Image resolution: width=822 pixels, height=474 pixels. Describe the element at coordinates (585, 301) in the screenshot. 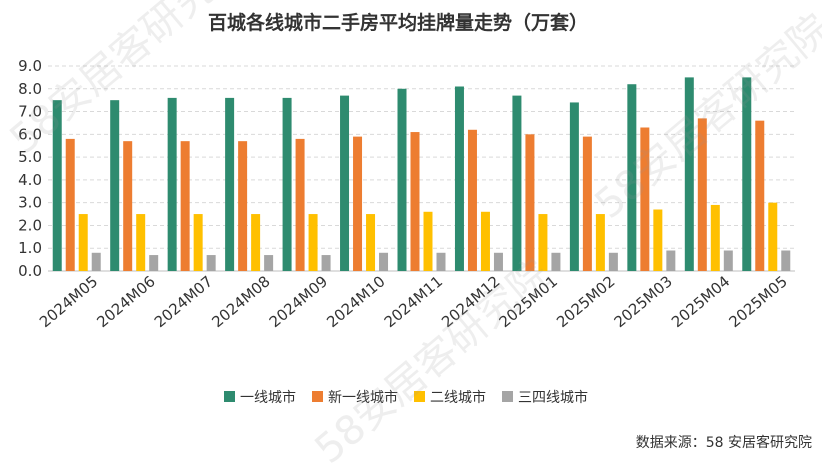

I see `x-tick-label: 2025M02` at that location.